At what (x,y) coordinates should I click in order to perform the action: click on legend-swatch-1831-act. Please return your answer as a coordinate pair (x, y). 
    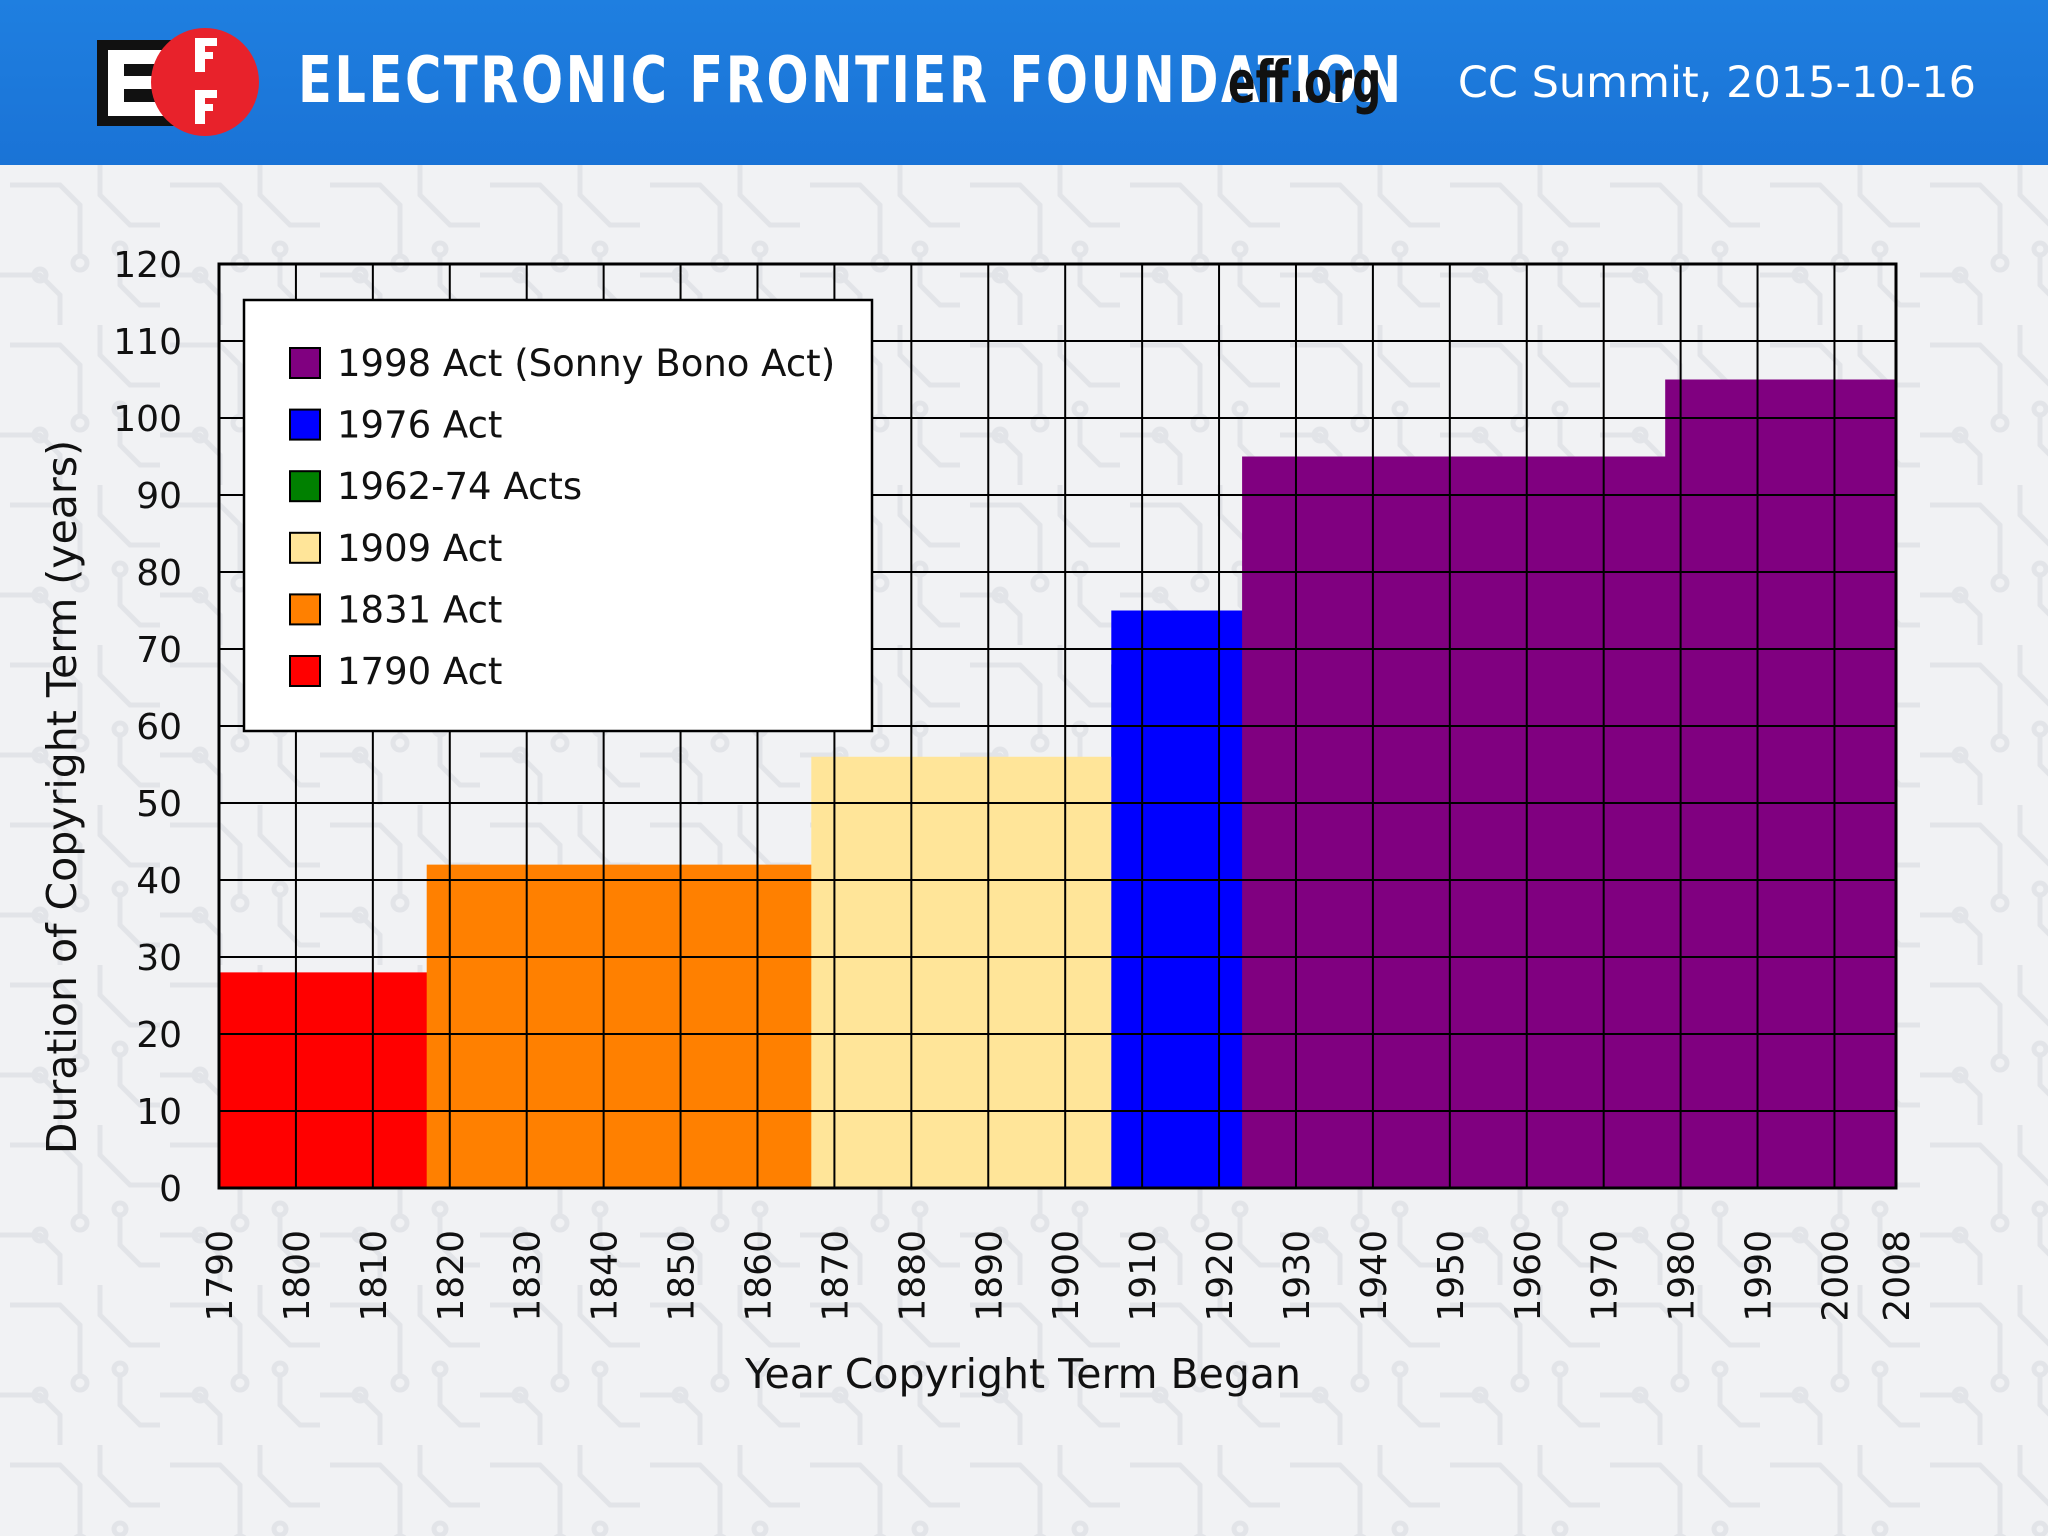
    Looking at the image, I should click on (305, 609).